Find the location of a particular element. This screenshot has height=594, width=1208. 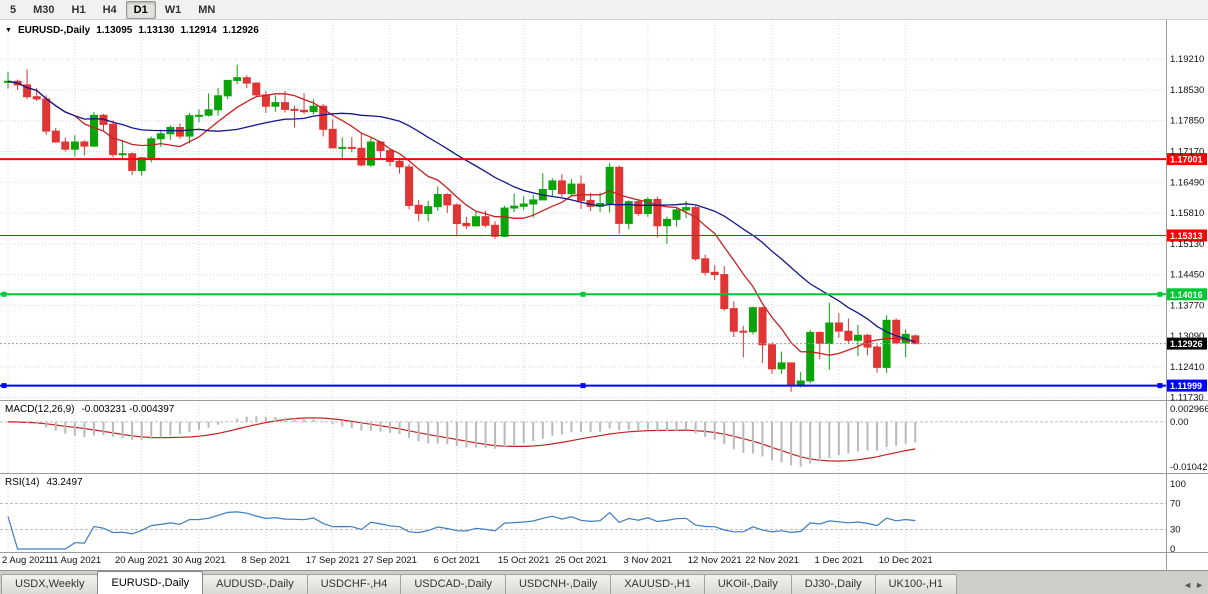

rsi-panel is located at coordinates (583, 526).